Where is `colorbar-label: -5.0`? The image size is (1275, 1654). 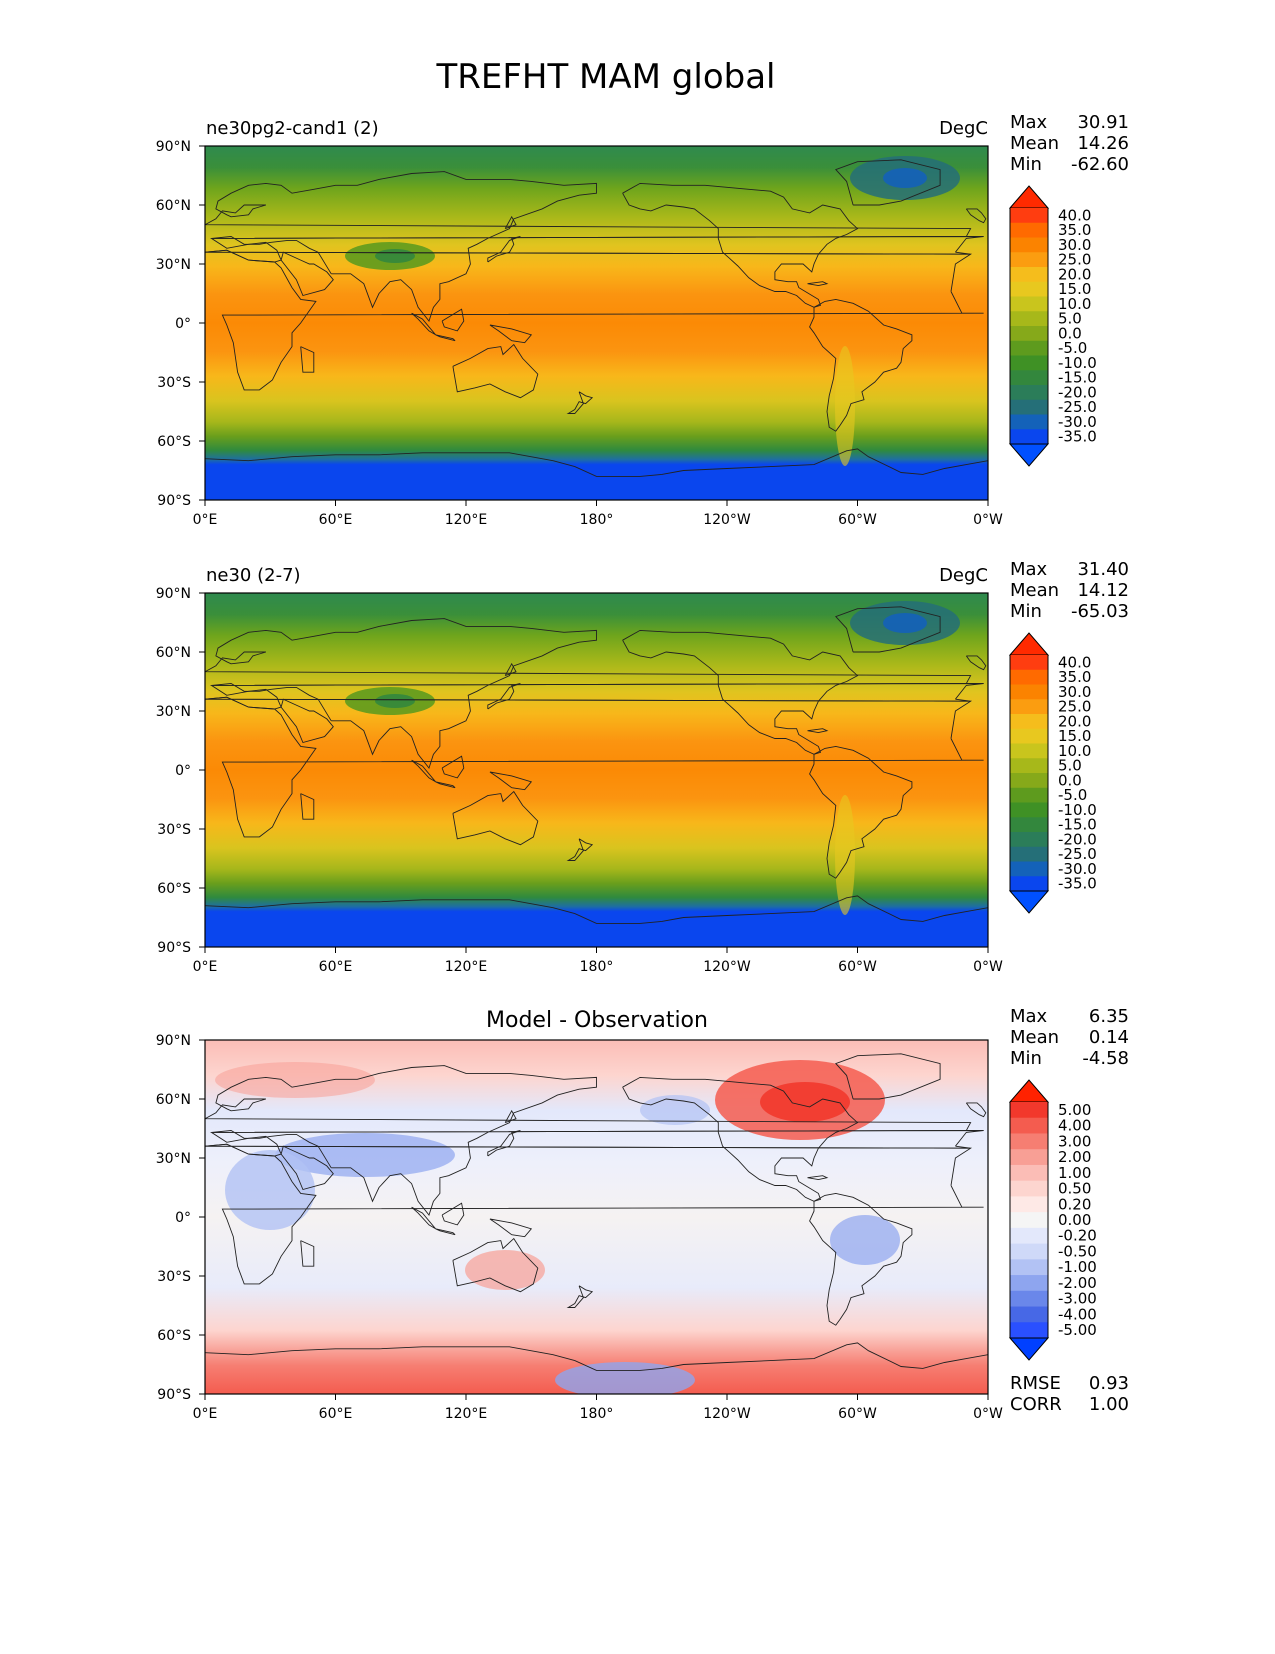 colorbar-label: -5.0 is located at coordinates (1072, 348).